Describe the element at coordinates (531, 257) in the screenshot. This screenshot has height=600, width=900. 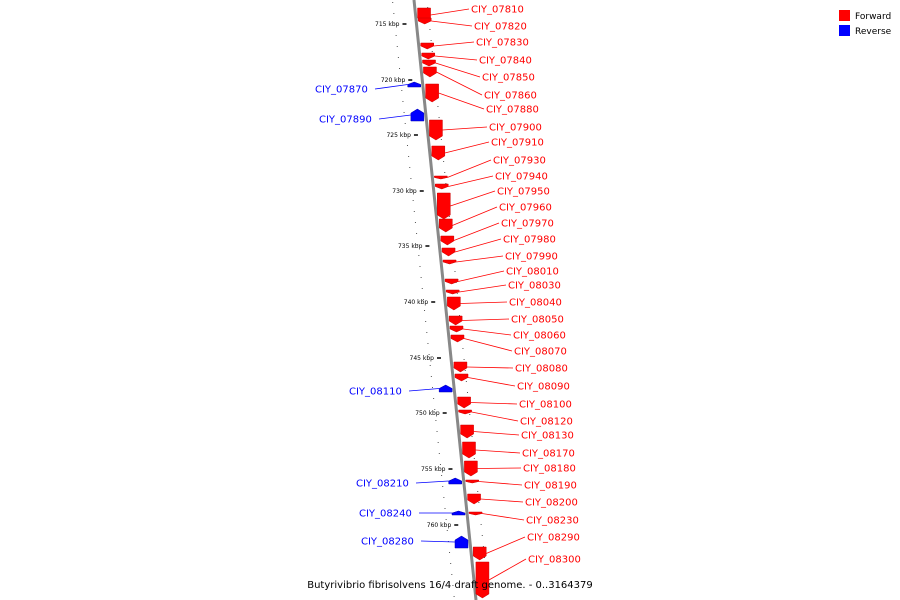
I see `gene-label-ciy-07990: CIY_07990` at that location.